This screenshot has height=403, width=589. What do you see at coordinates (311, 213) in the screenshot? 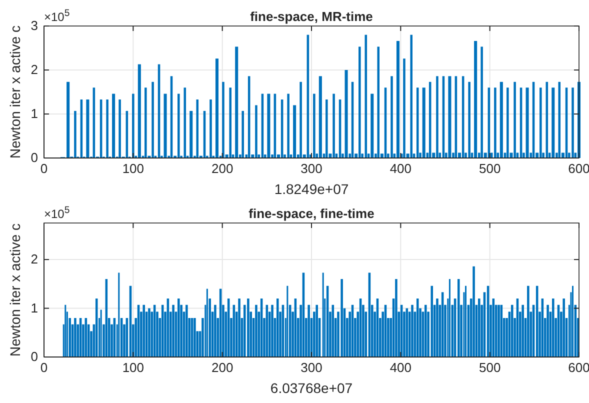
I see `chart-title: fine-space, fine-time` at bounding box center [311, 213].